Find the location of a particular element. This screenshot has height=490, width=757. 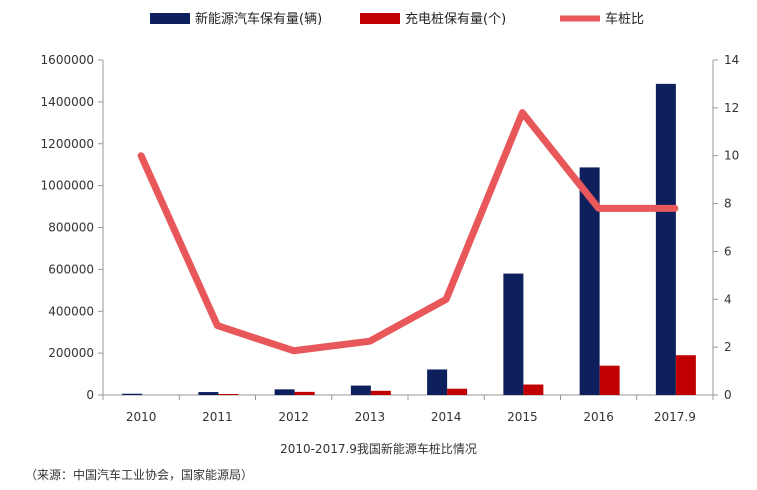

source-note: （来源：中国汽车工业协会，国家能源局） is located at coordinates (139, 475).